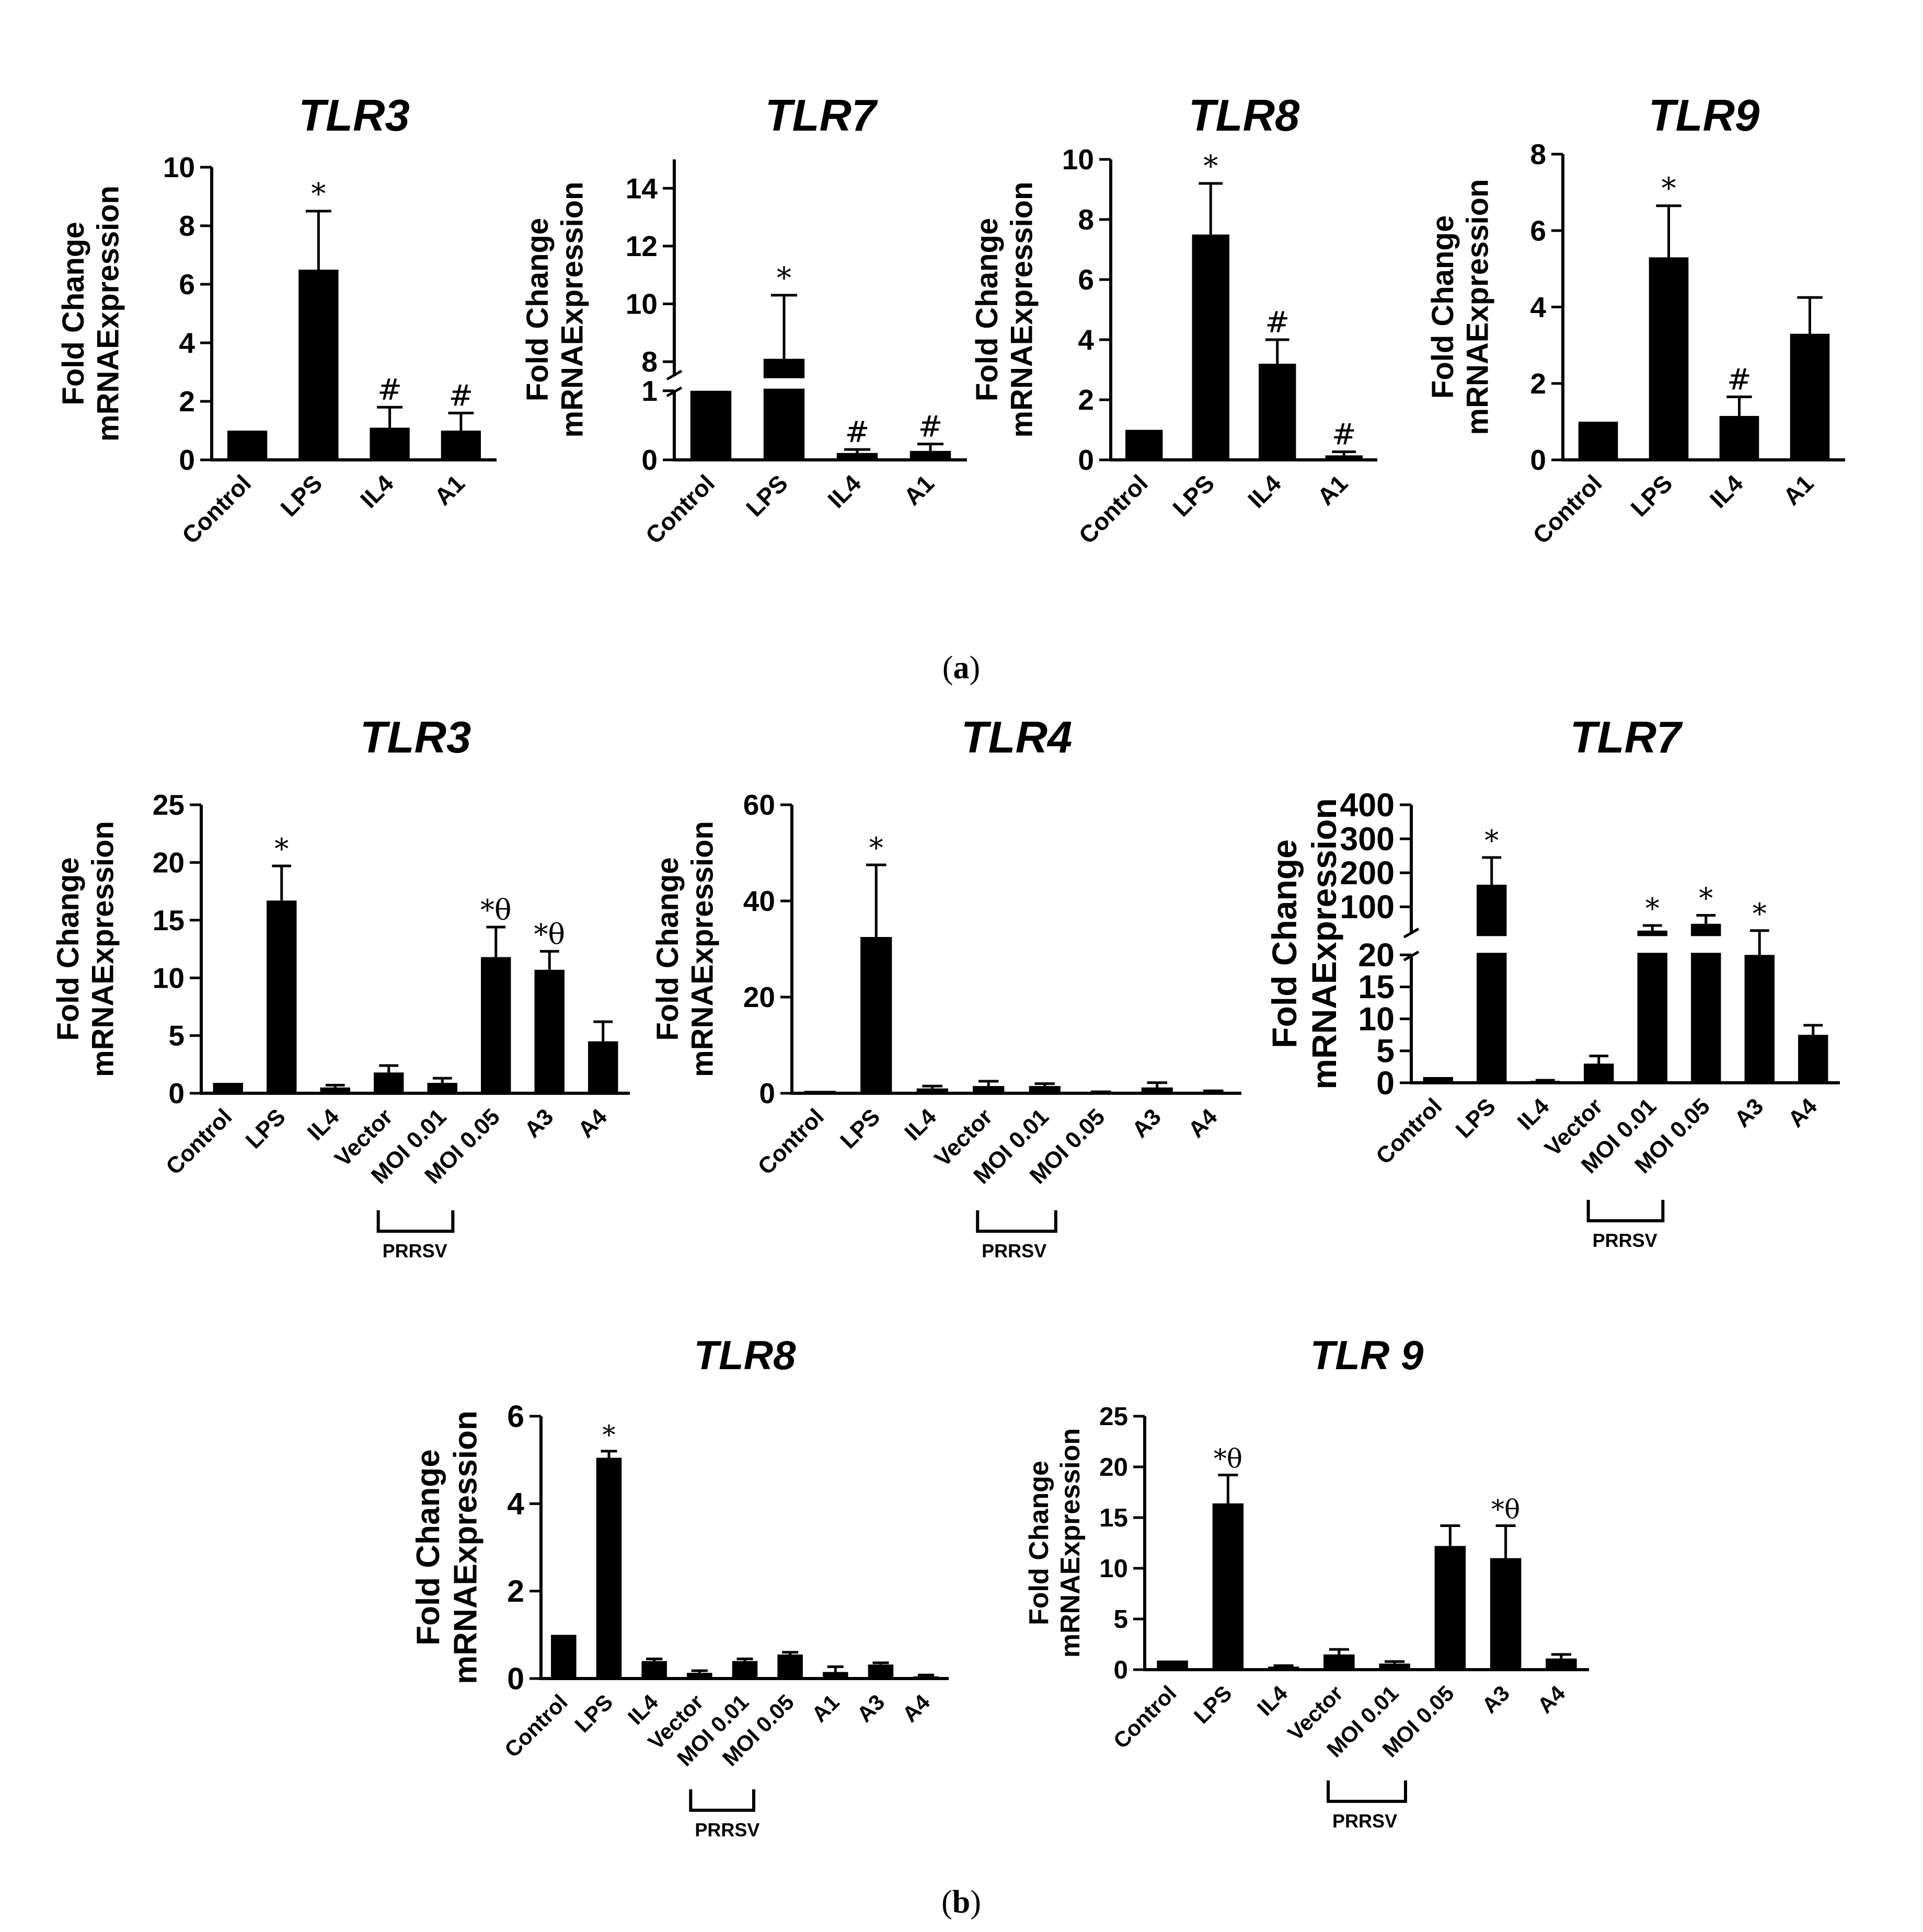  I want to click on chart-title: TLR7, so click(821, 116).